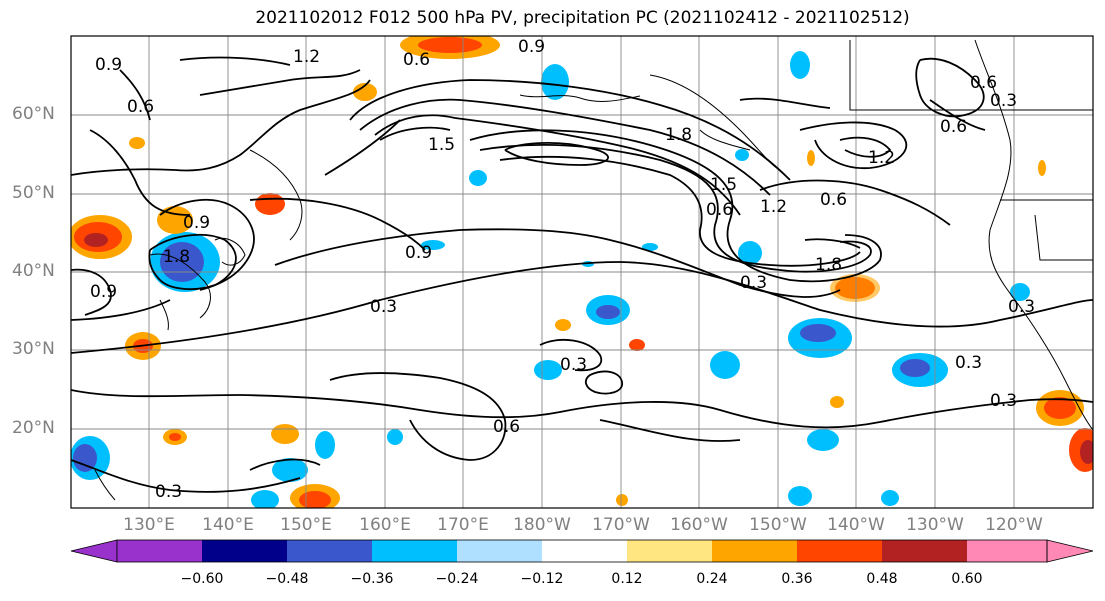 This screenshot has width=1105, height=601. What do you see at coordinates (94, 551) in the screenshot?
I see `colorbar-extend-low` at bounding box center [94, 551].